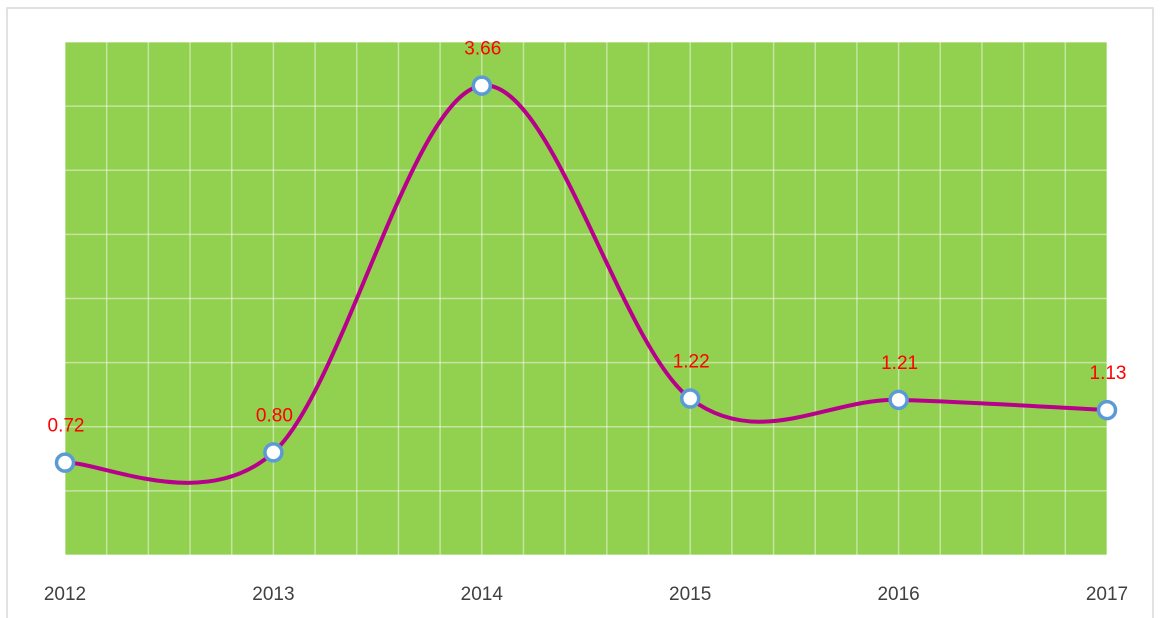  Describe the element at coordinates (482, 594) in the screenshot. I see `x-tick-label: 2014` at that location.